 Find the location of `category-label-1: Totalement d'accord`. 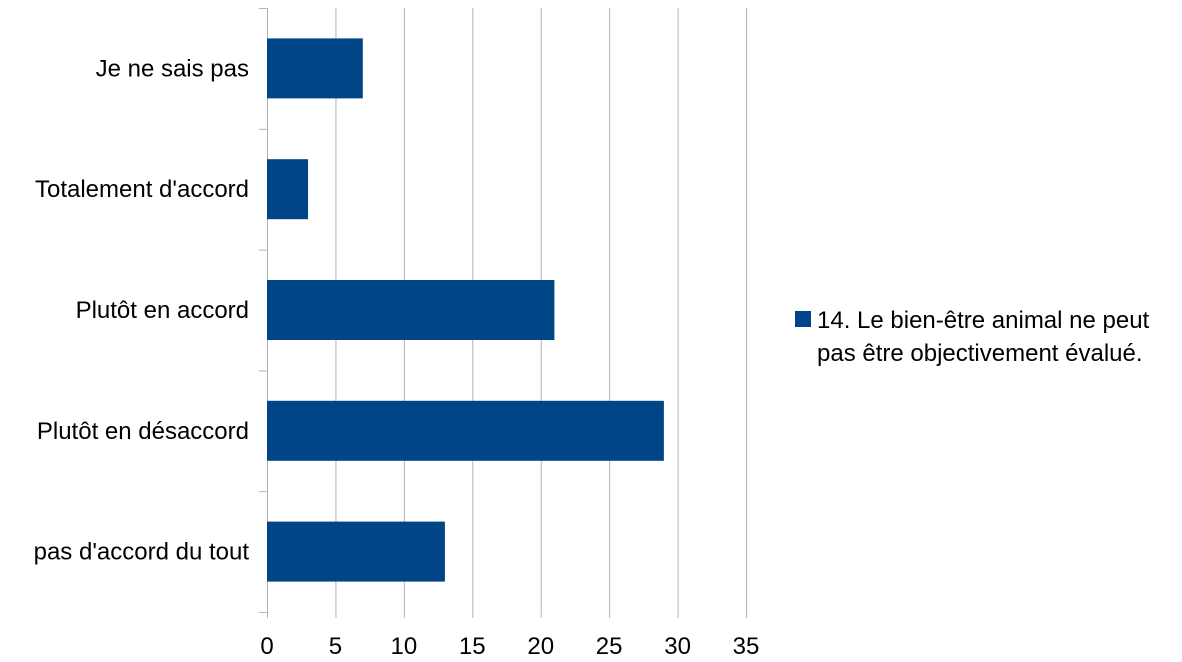

category-label-1: Totalement d'accord is located at coordinates (142, 189).